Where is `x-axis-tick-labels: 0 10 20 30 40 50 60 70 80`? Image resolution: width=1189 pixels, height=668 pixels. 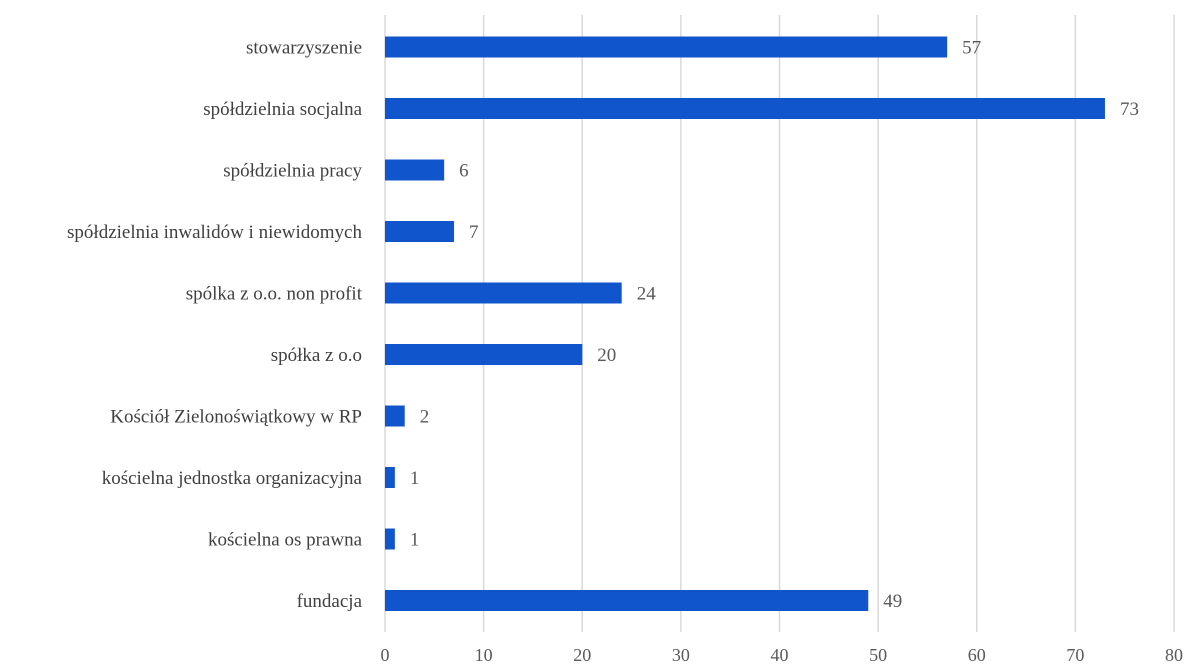 x-axis-tick-labels: 0 10 20 30 40 50 60 70 80 is located at coordinates (782, 655).